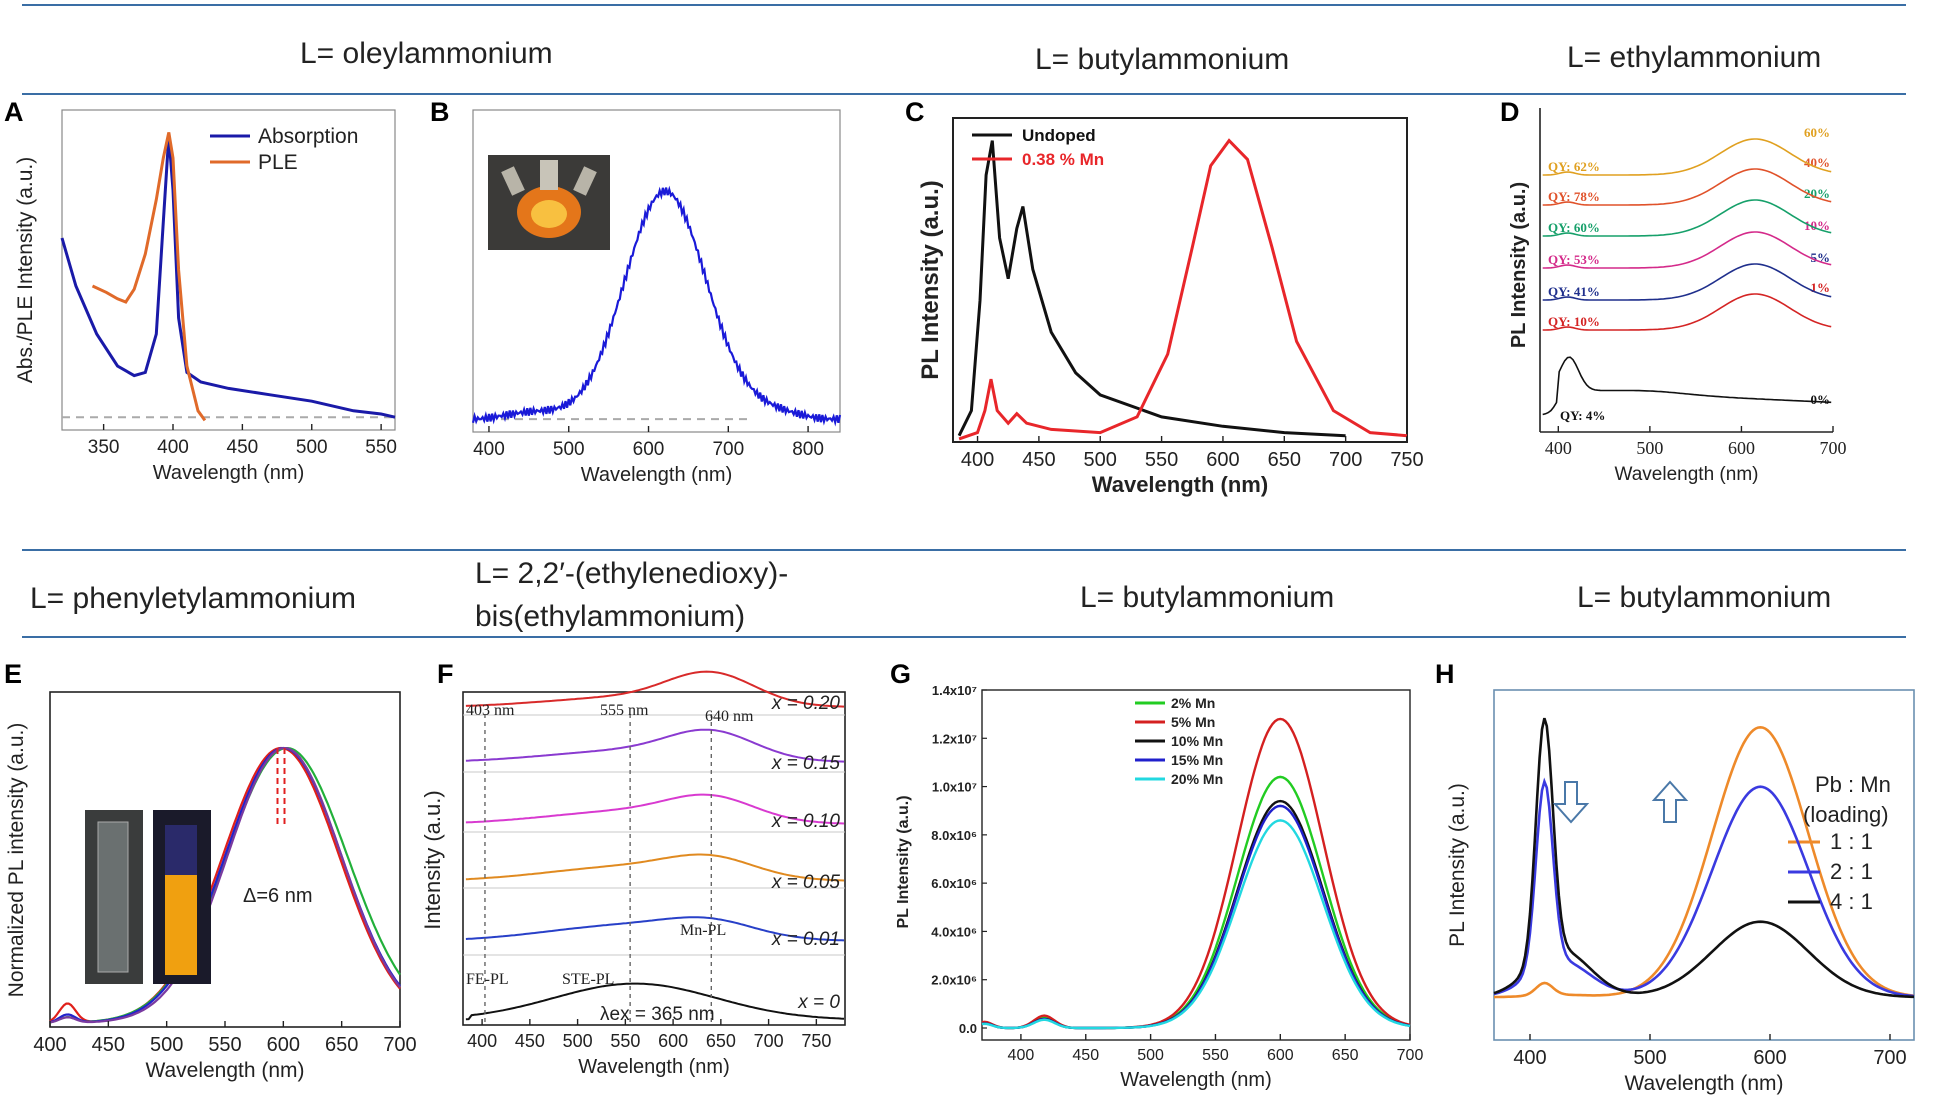  I want to click on series-line-5pct, so click(1687, 282).